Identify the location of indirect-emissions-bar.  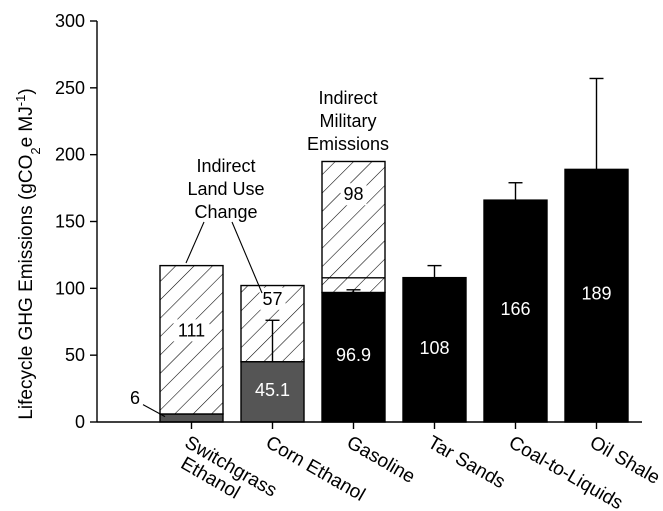
(353, 227).